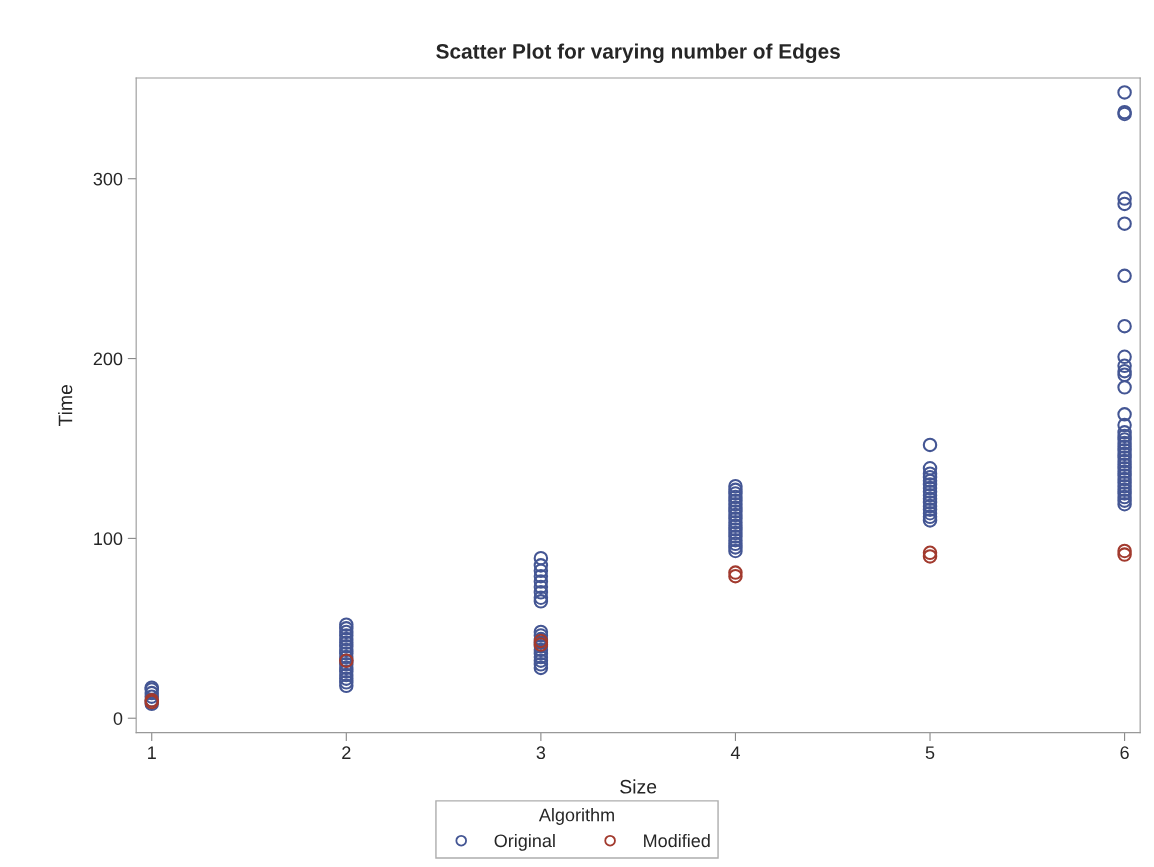 This screenshot has height=867, width=1154. What do you see at coordinates (638, 786) in the screenshot?
I see `x-axis-title: Size` at bounding box center [638, 786].